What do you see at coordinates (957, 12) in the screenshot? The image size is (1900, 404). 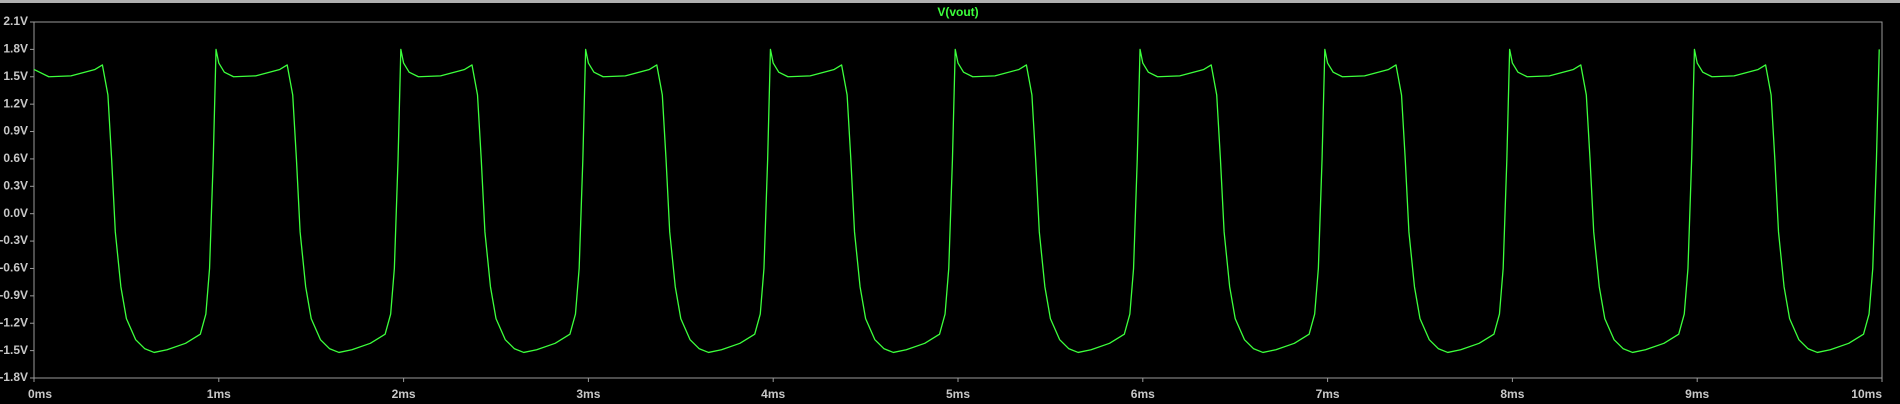 I see `legend-label: V(vout)` at bounding box center [957, 12].